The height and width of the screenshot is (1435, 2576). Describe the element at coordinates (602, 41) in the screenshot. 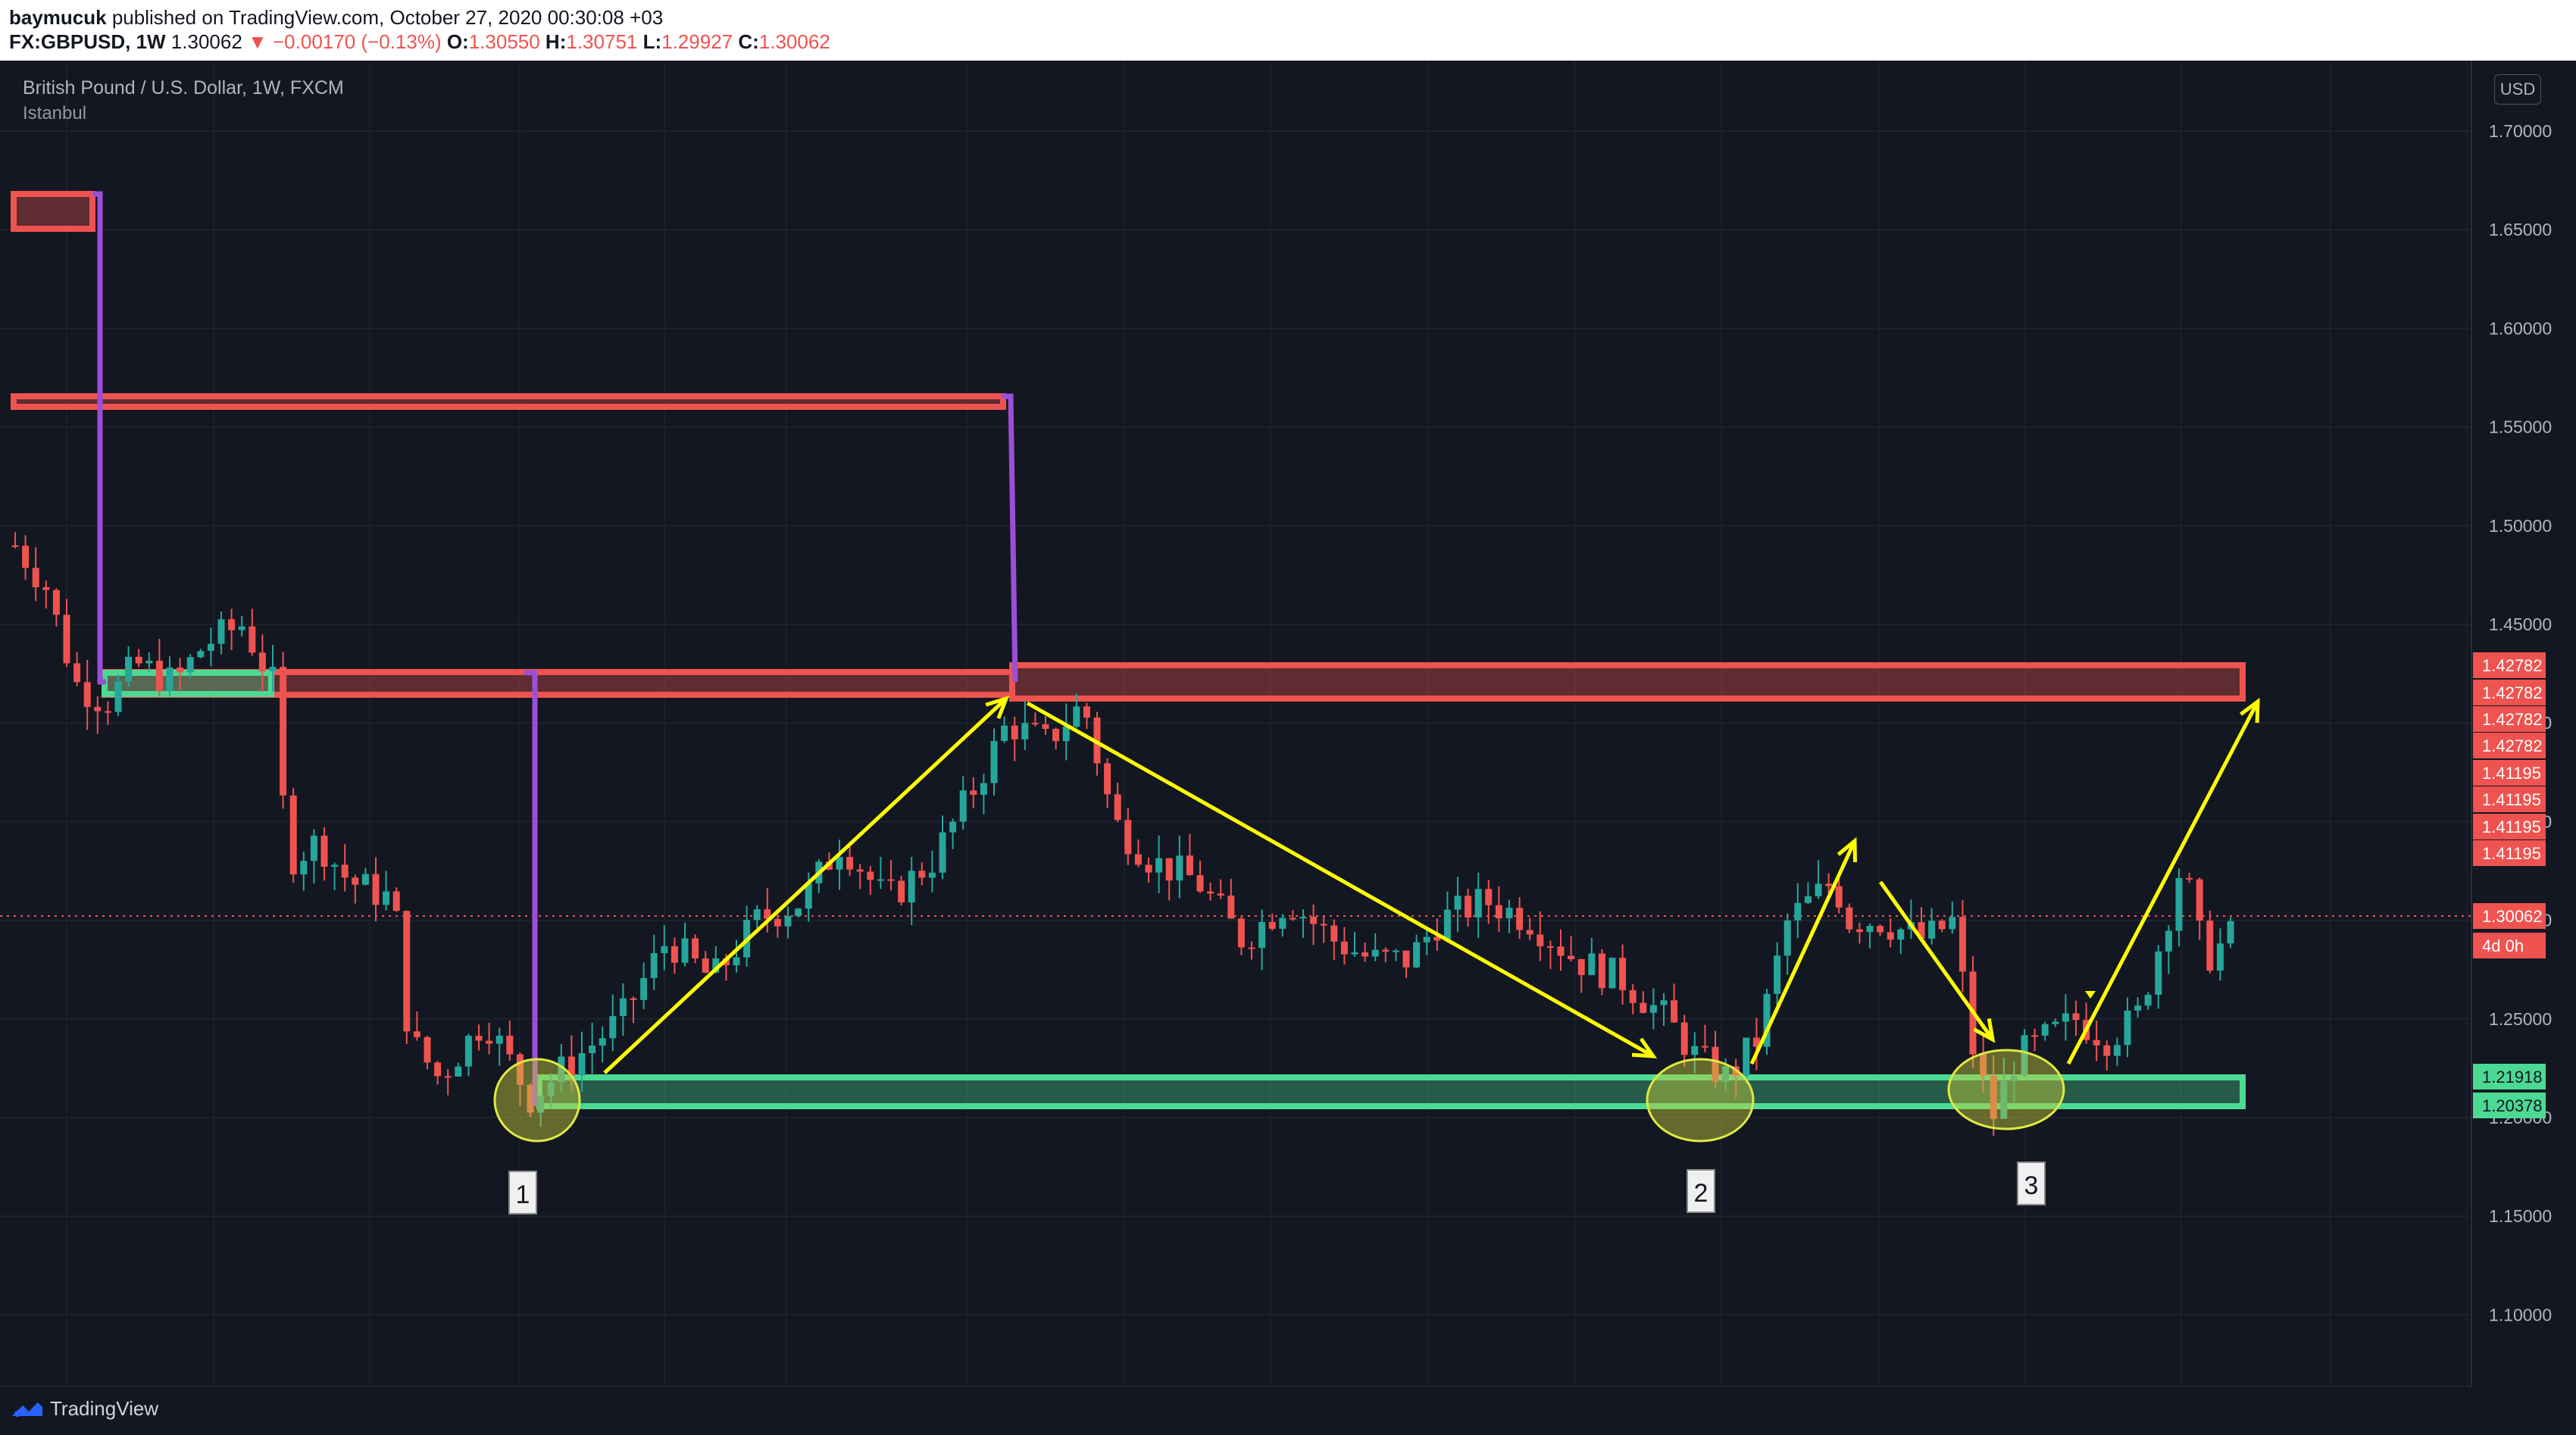

I see `high-value: 1.30751` at that location.